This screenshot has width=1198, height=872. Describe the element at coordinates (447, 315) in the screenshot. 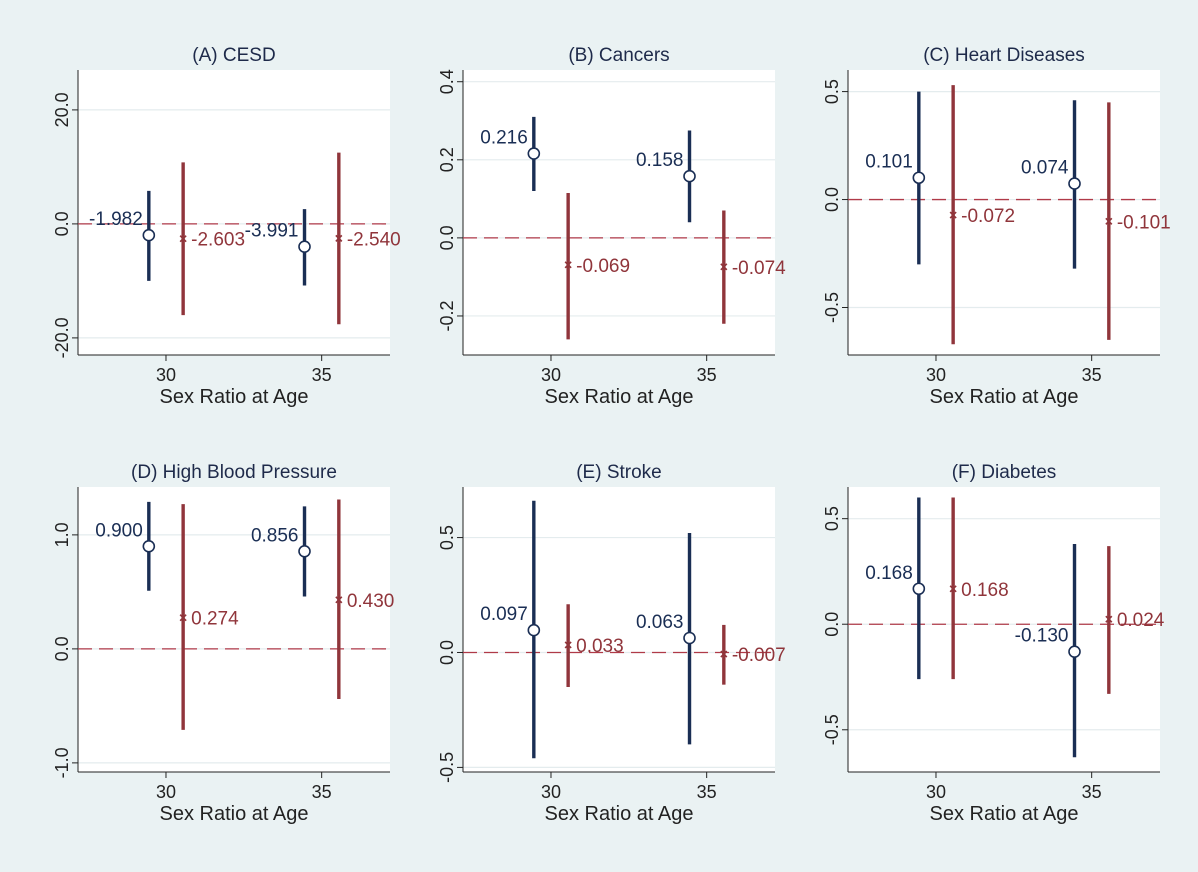

I see `y-tick-label: -0.2` at that location.